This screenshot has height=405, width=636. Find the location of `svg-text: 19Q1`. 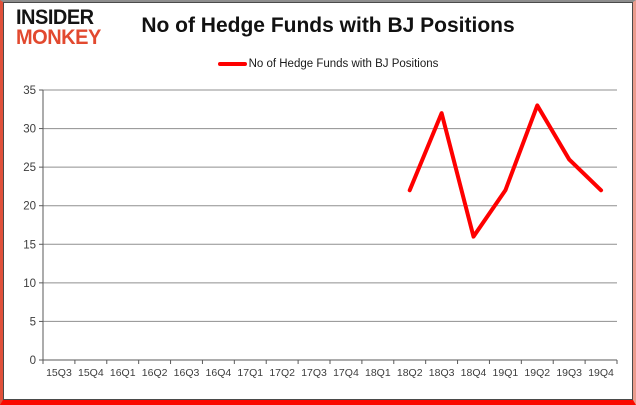

svg-text: 19Q1 is located at coordinates (506, 373).